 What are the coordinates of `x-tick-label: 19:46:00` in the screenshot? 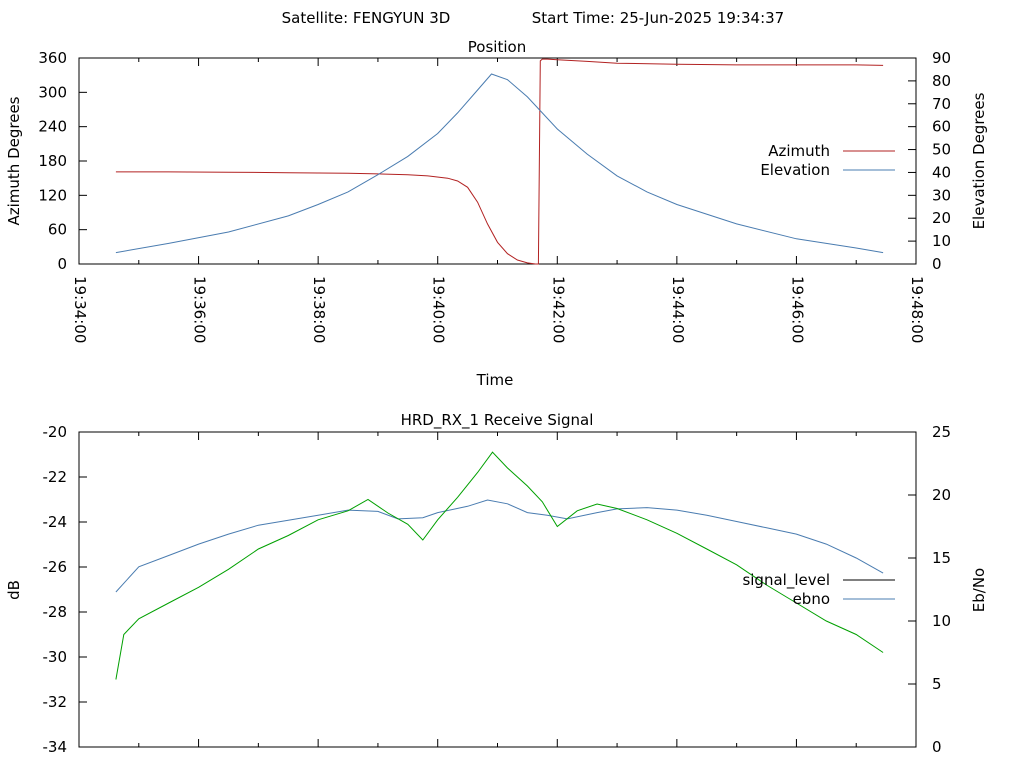 It's located at (797, 309).